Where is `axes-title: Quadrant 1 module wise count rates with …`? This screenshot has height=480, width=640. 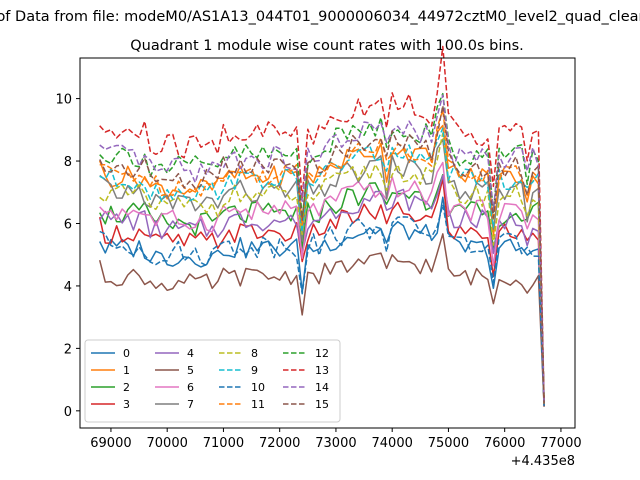
axes-title: Quadrant 1 module wise count rates with … is located at coordinates (327, 46).